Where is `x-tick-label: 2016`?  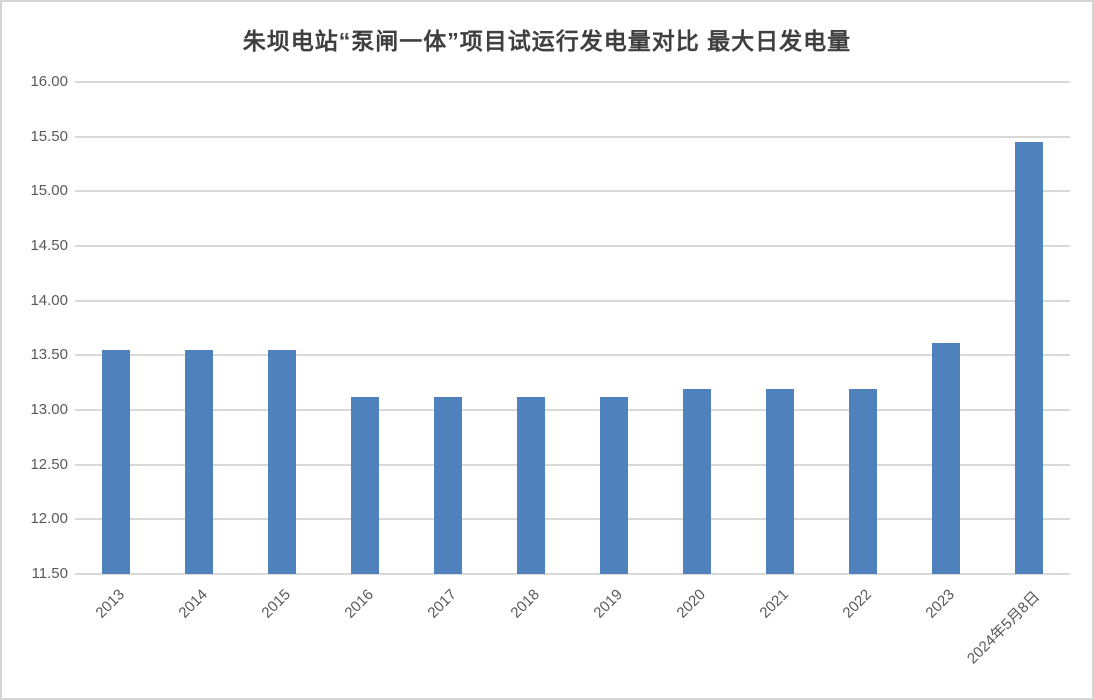
x-tick-label: 2016 is located at coordinates (359, 604).